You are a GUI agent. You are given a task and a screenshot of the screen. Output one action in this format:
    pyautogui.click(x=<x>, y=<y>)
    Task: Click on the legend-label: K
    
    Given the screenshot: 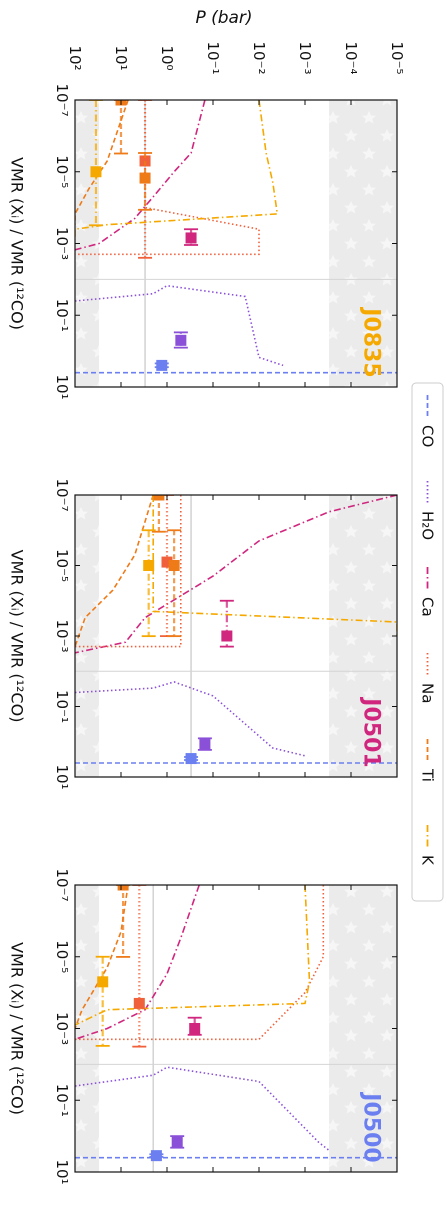 What is the action you would take?
    pyautogui.click(x=428, y=860)
    